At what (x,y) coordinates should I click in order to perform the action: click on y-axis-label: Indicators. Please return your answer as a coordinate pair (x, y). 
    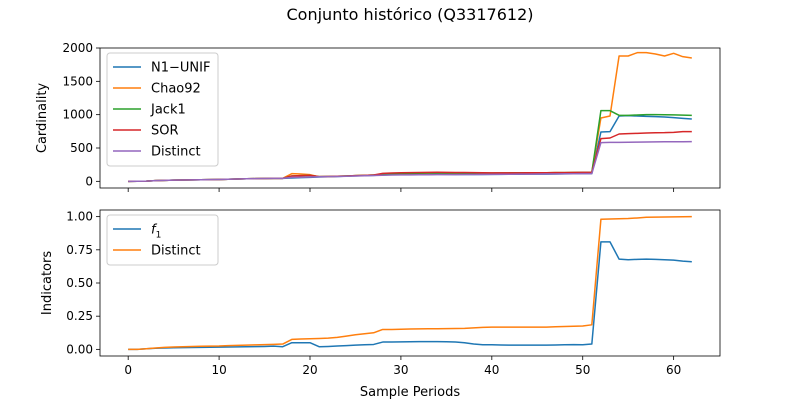
    Looking at the image, I should click on (47, 283).